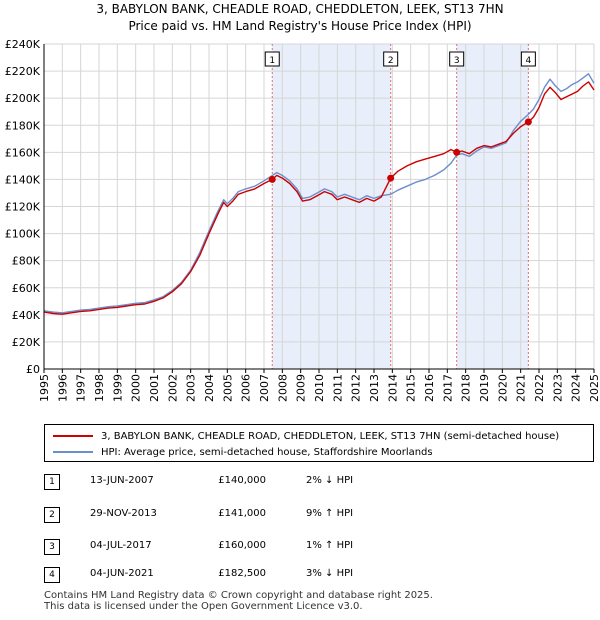 This screenshot has width=600, height=620. I want to click on transaction-number-badge: 3, so click(52, 547).